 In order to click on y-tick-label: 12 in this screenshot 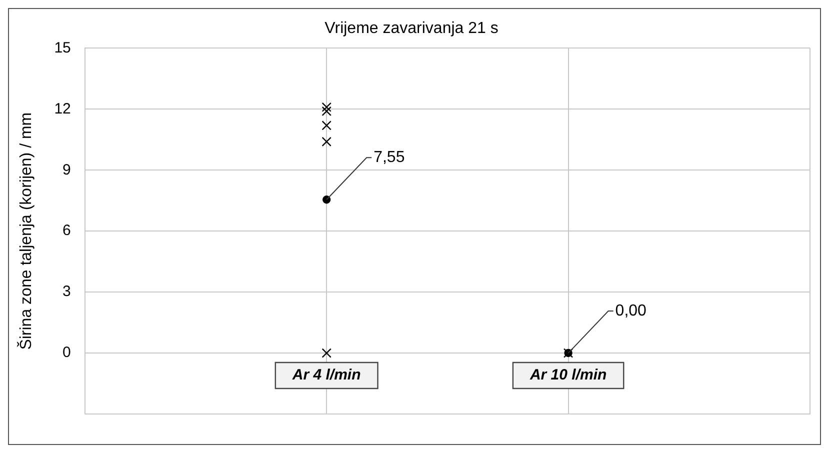, I will do `click(62, 109)`.